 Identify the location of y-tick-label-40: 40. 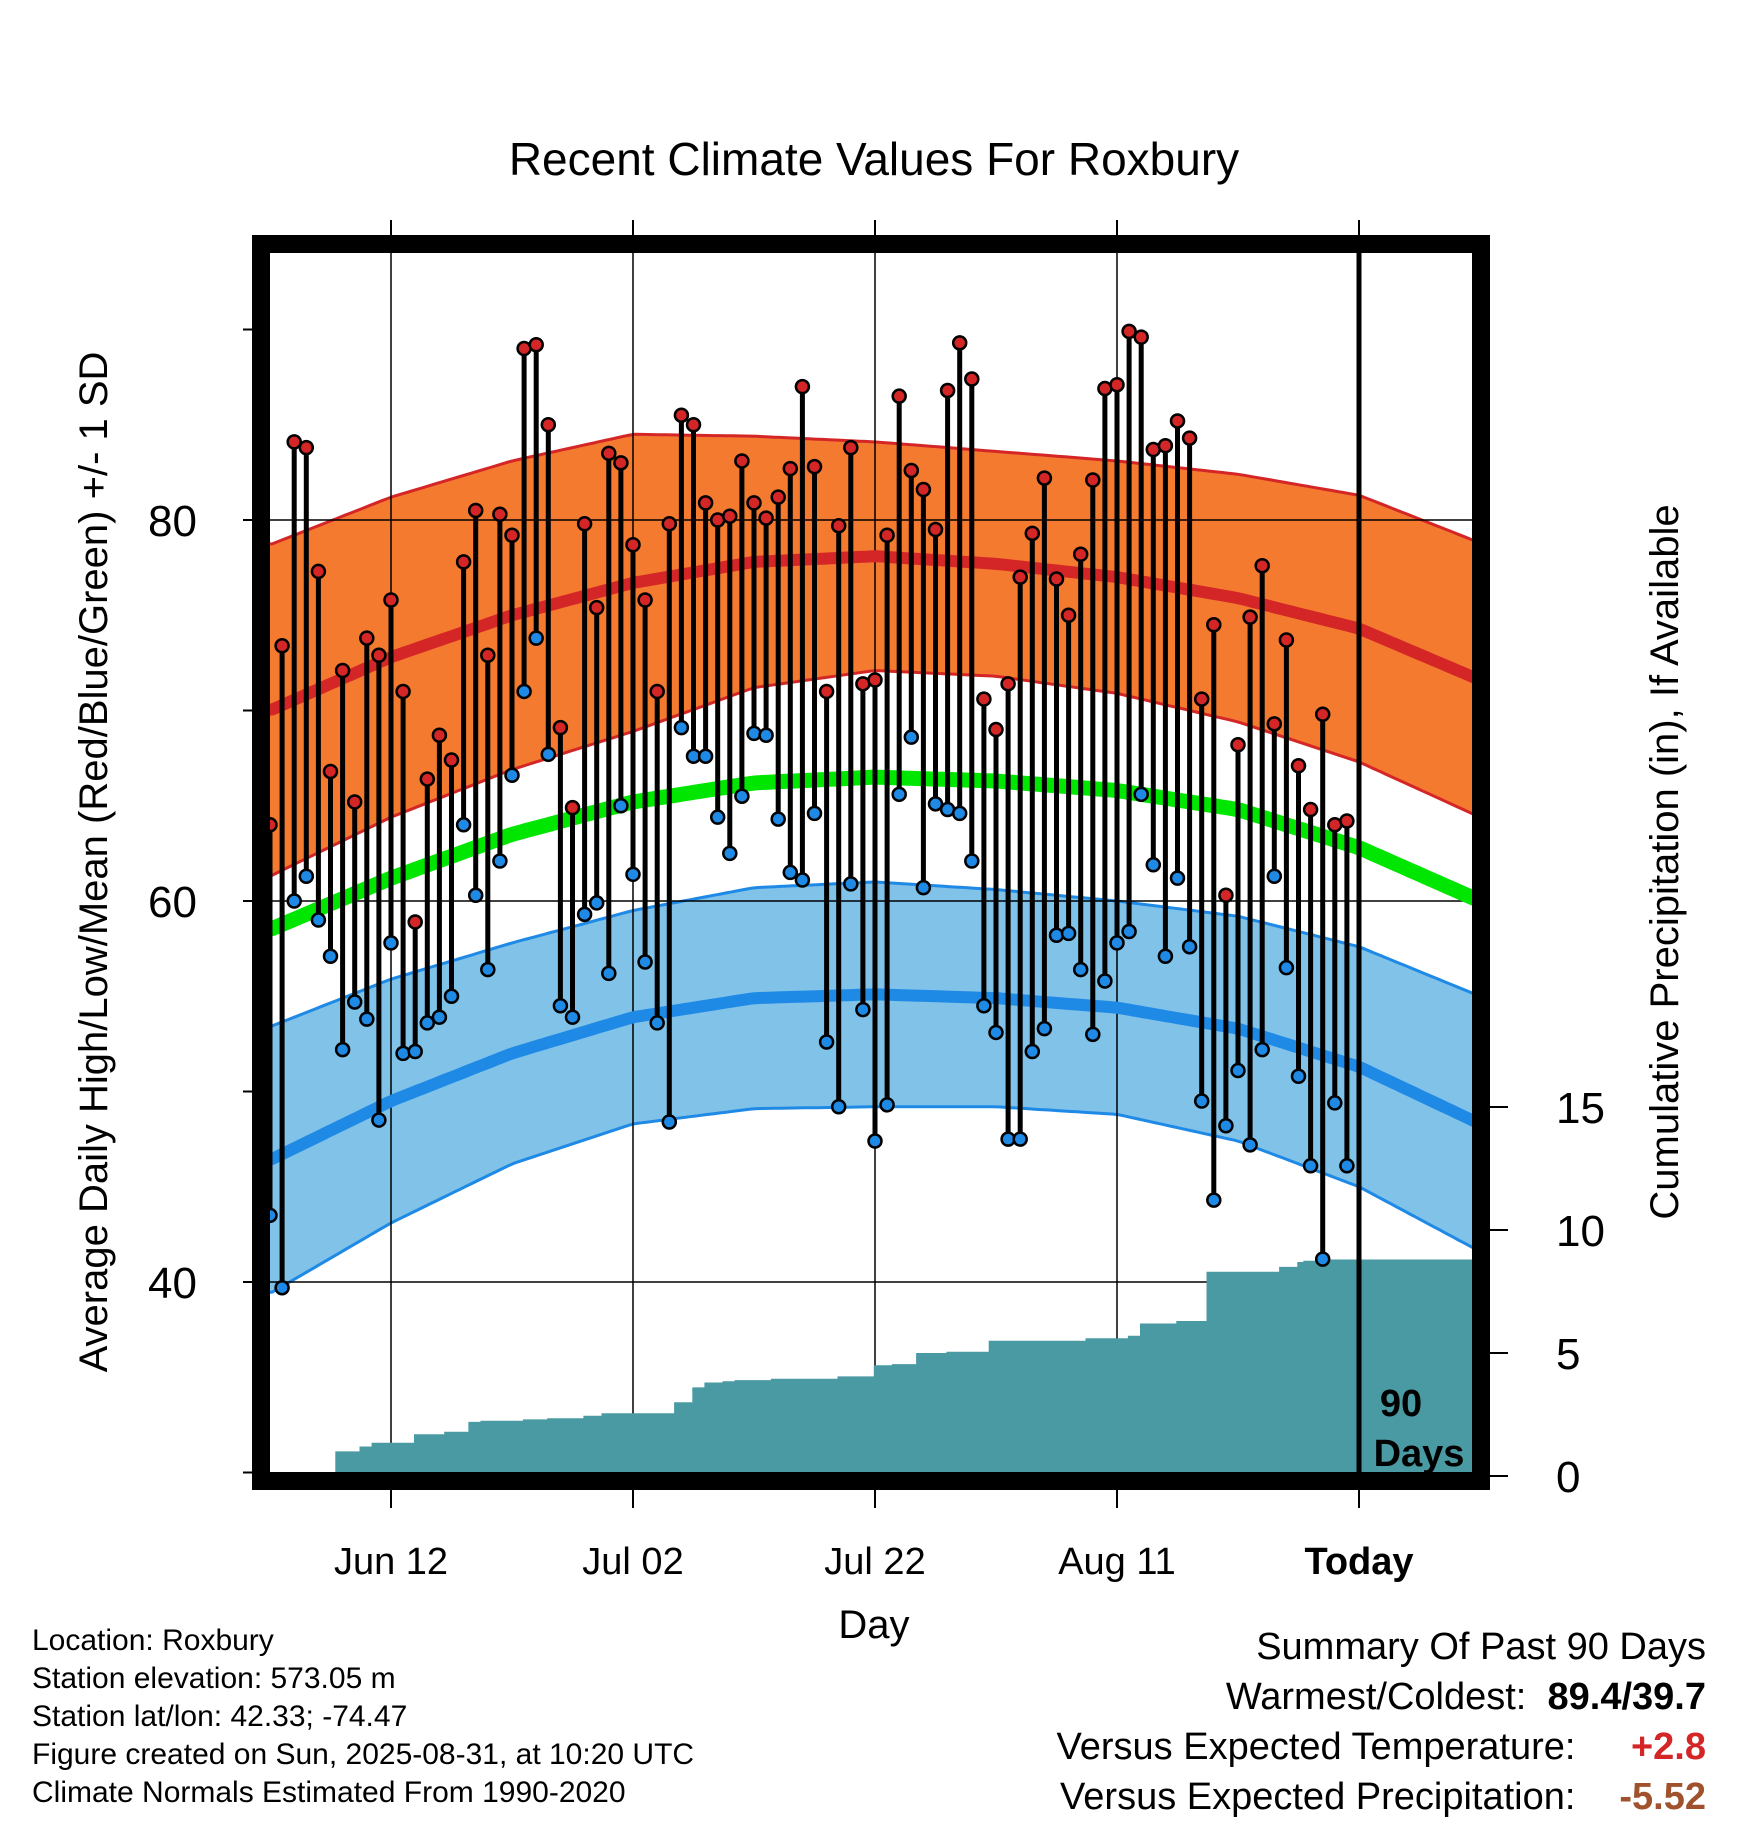
(172, 1283).